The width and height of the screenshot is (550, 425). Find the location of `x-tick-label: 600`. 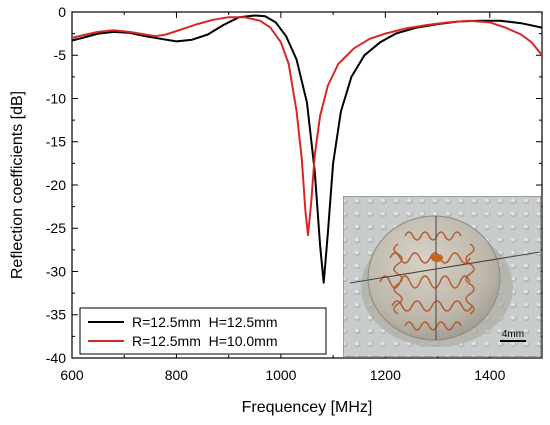

x-tick-label: 600 is located at coordinates (72, 375).